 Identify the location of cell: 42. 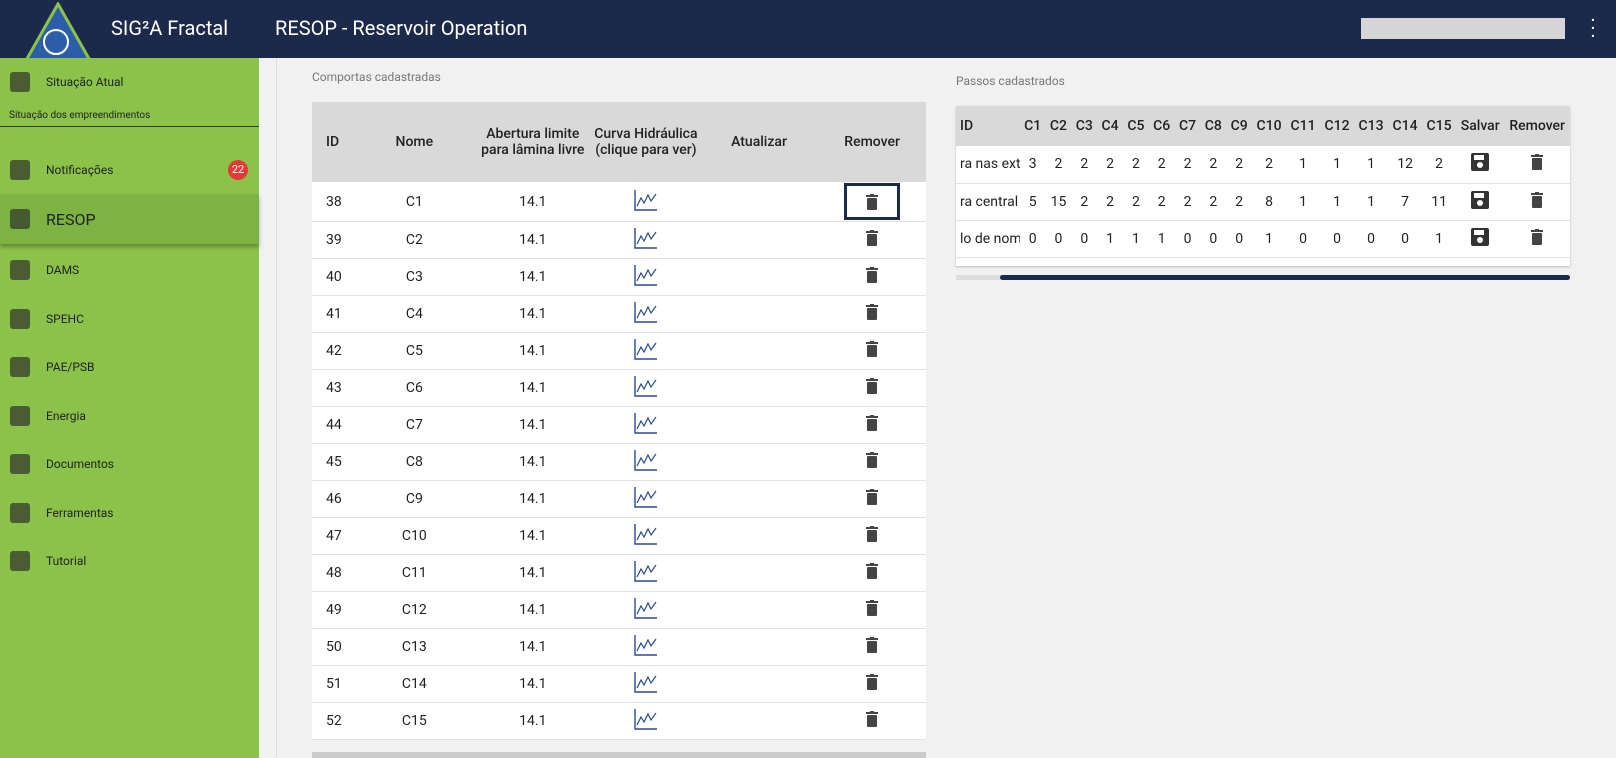
(334, 351).